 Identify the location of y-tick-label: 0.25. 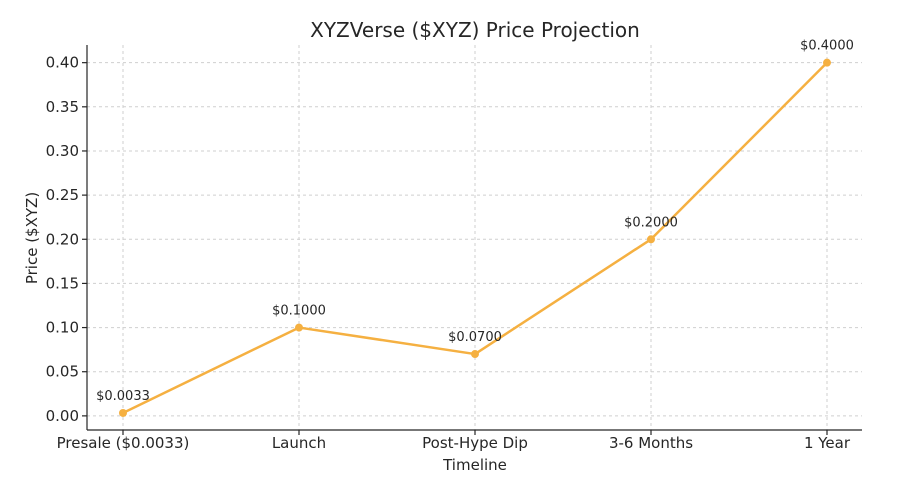
(62, 195).